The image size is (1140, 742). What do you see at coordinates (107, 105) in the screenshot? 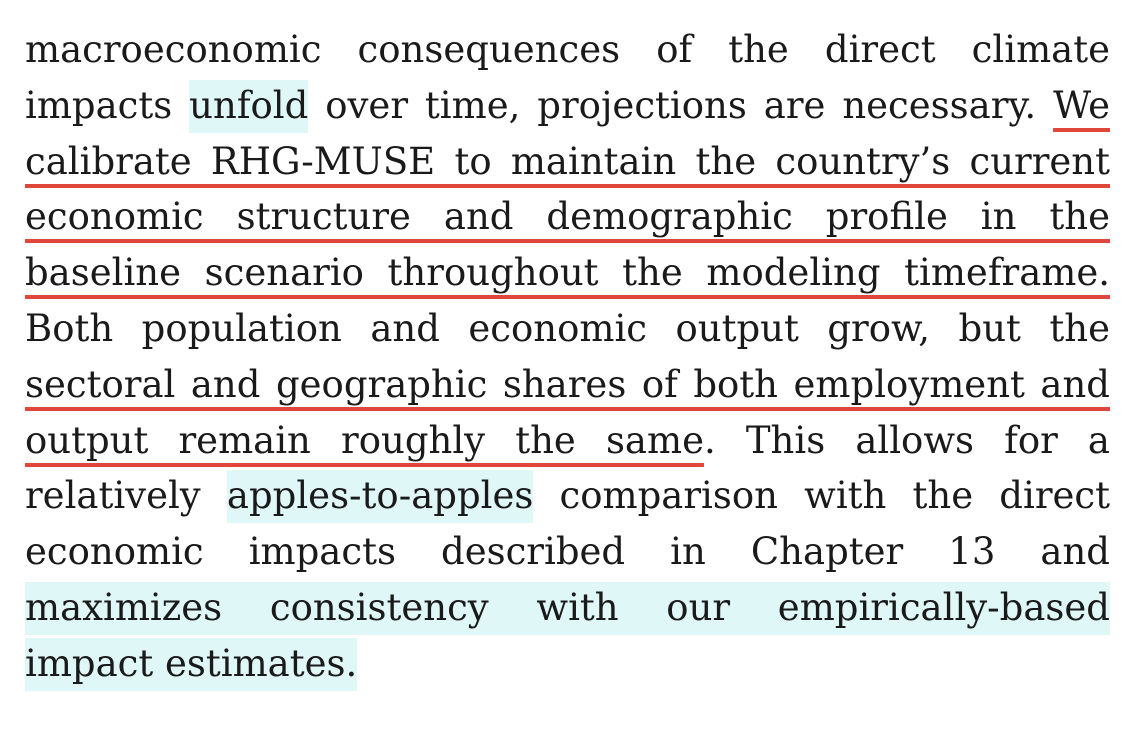
I see `body-text: impacts` at bounding box center [107, 105].